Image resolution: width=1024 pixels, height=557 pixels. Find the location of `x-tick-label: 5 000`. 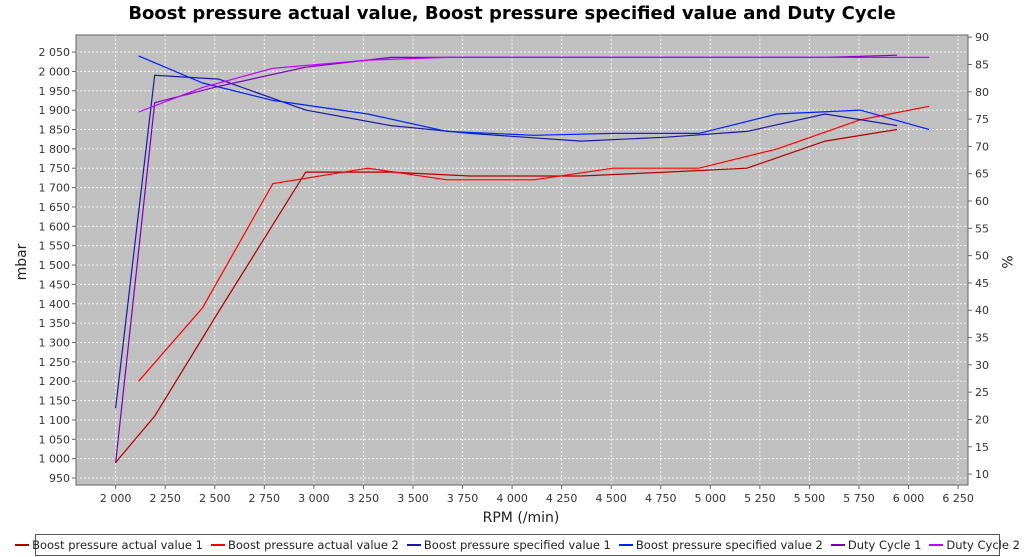

x-tick-label: 5 000 is located at coordinates (711, 498).